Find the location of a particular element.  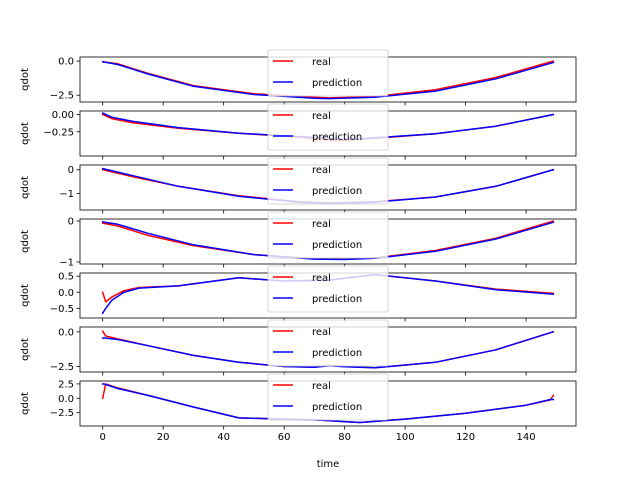

y-tick-label: 2.5 is located at coordinates (66, 384).